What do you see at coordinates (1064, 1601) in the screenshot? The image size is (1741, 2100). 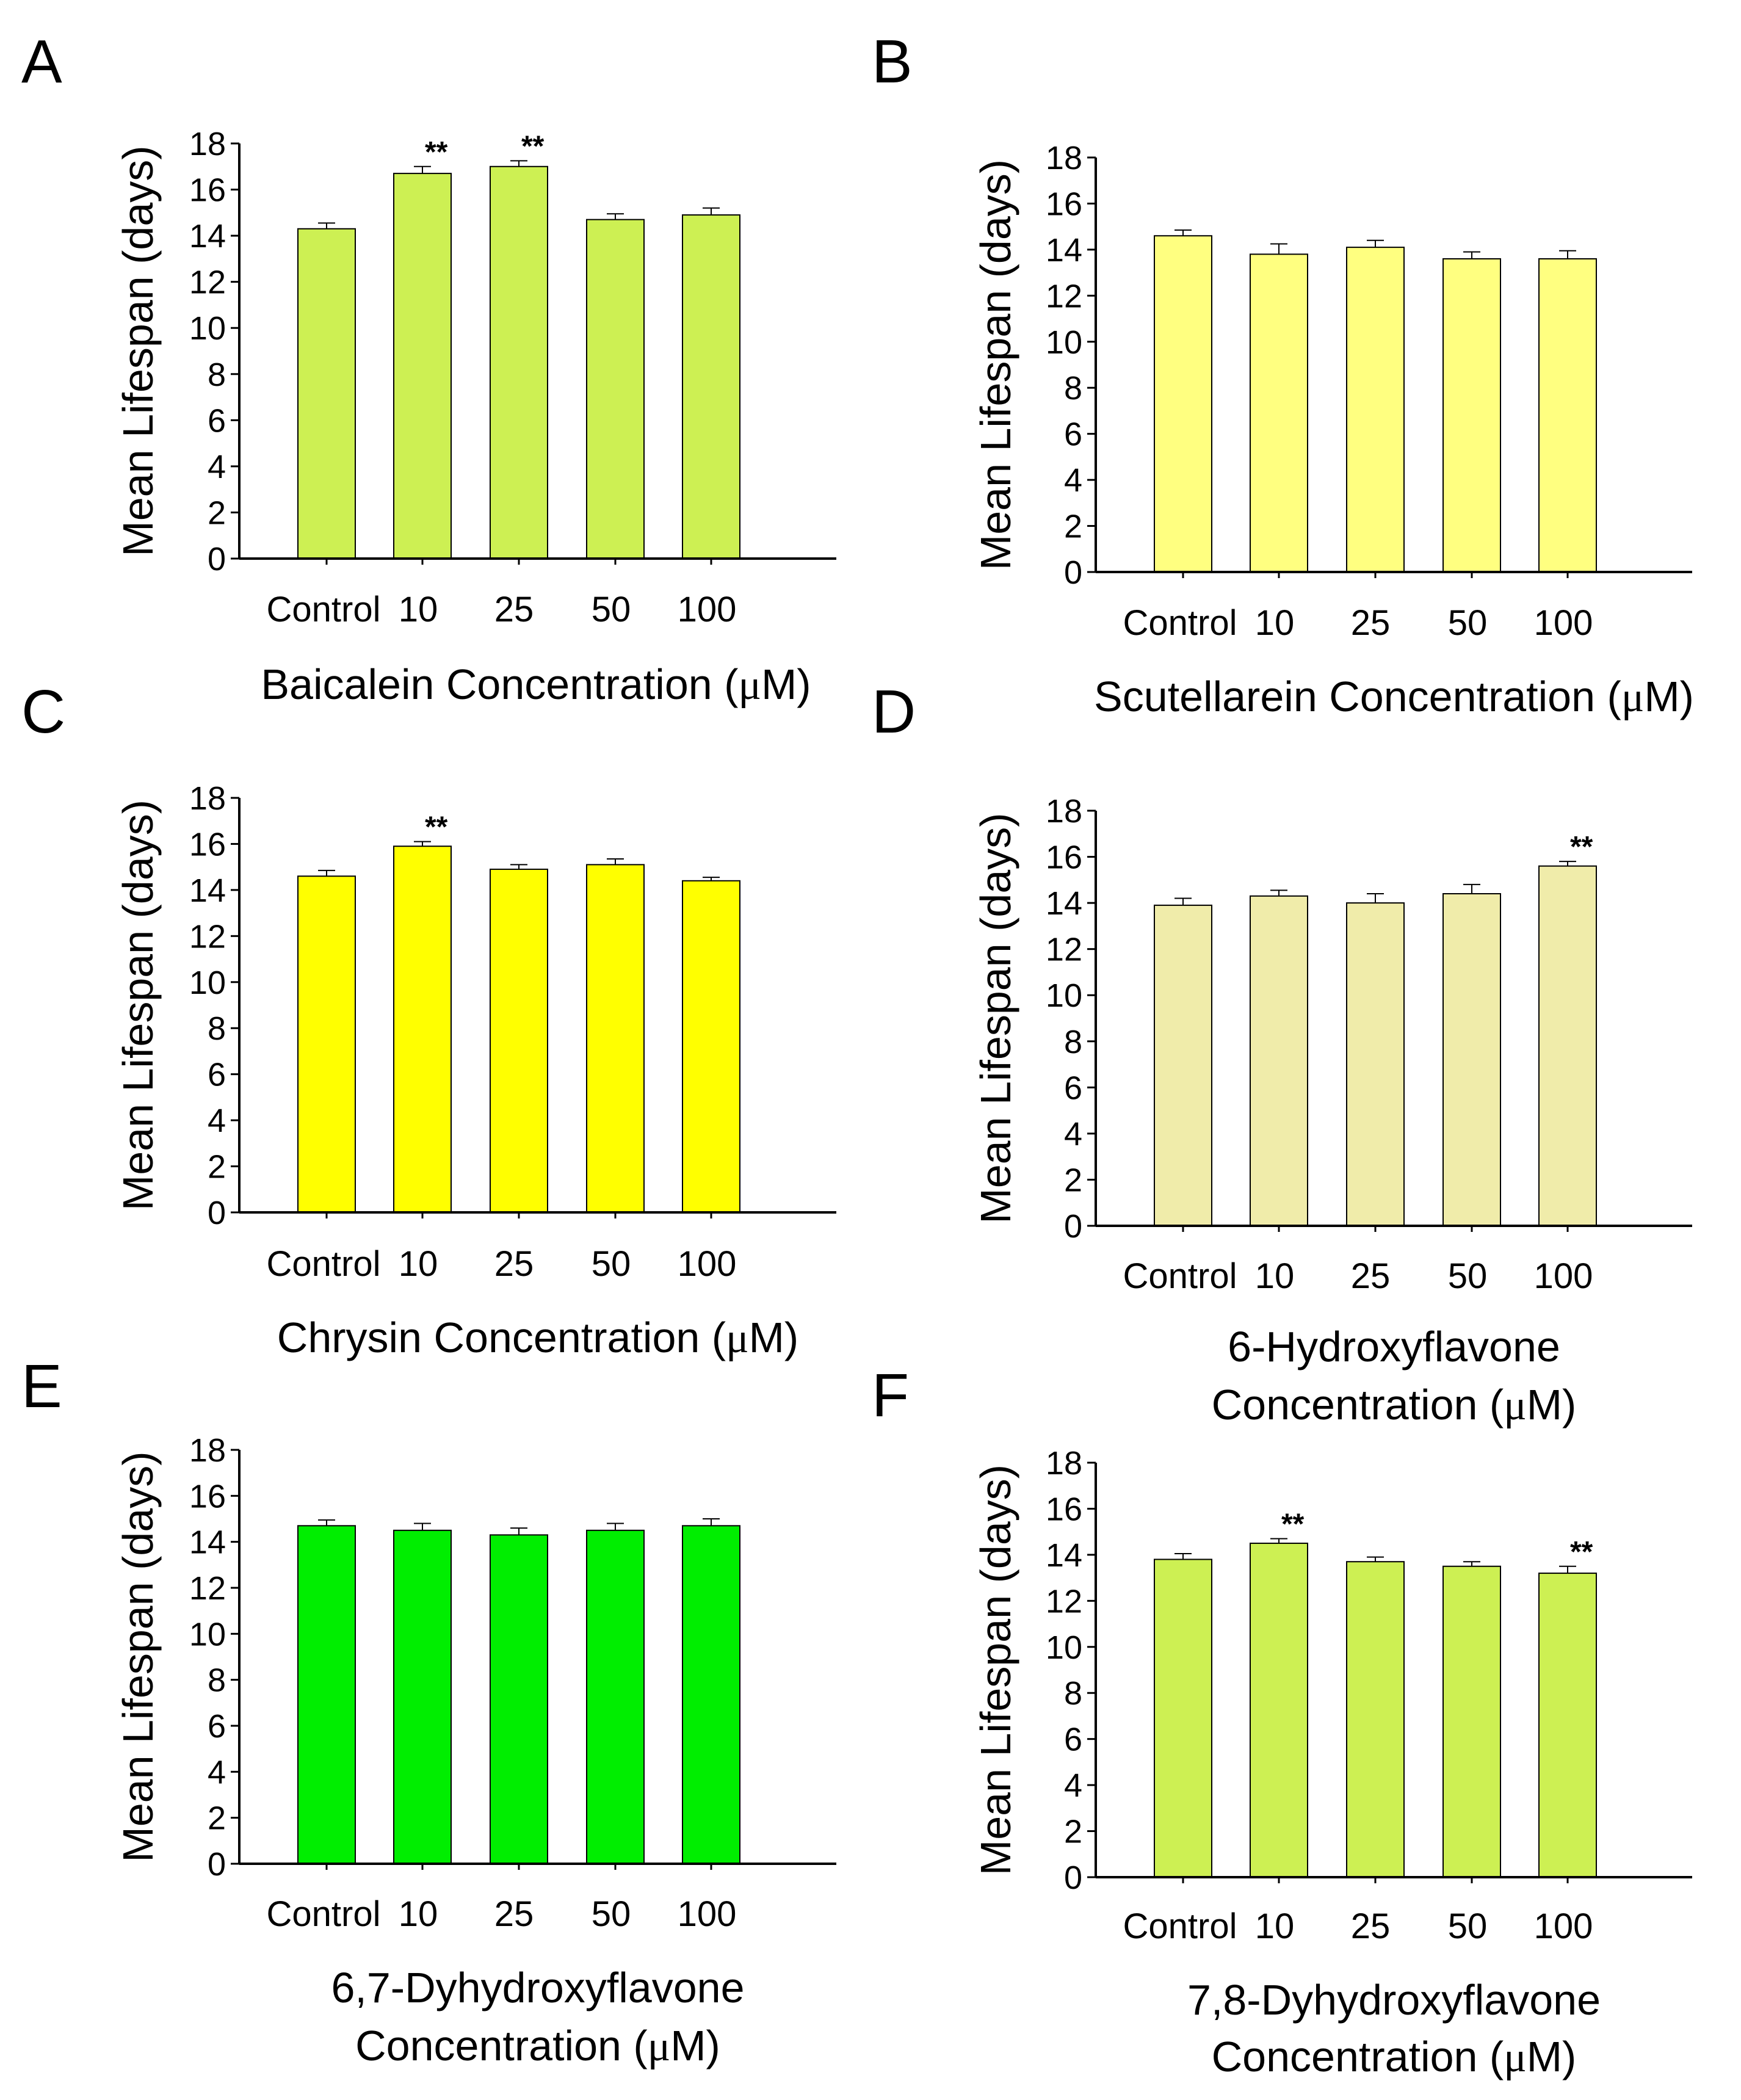 I see `y-tick-label-f-6: 12` at bounding box center [1064, 1601].